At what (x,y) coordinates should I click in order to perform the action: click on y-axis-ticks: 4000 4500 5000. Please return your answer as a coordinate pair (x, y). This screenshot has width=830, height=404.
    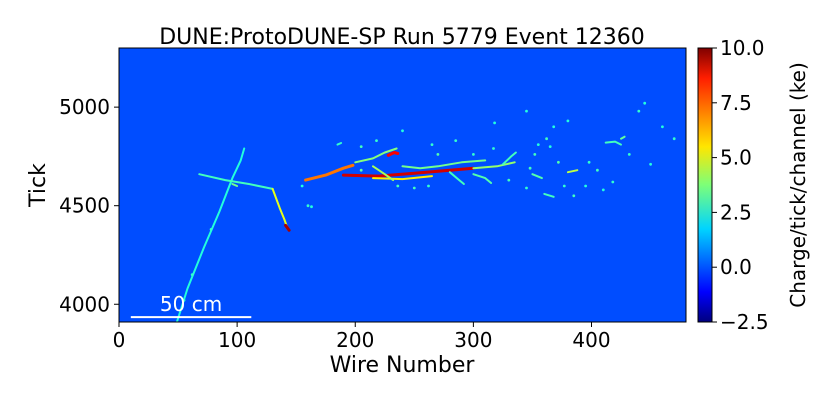
    Looking at the image, I should click on (89, 205).